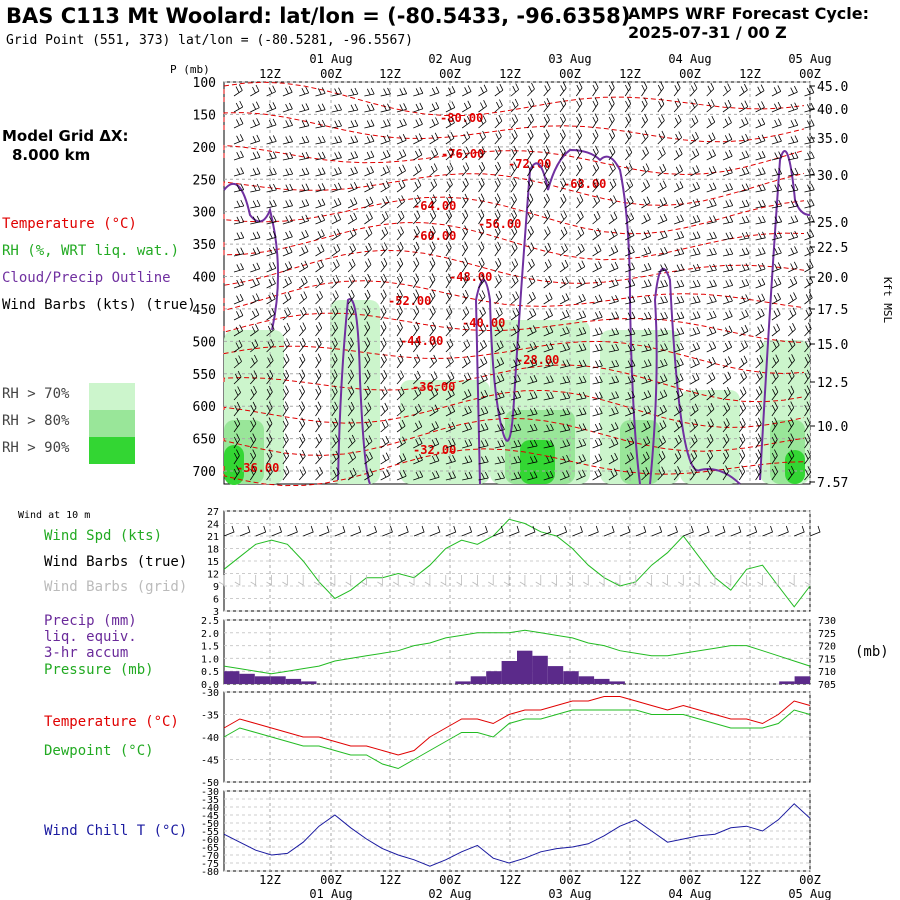 Image resolution: width=900 pixels, height=900 pixels. I want to click on wind-panel-tick-label: 6, so click(216, 600).